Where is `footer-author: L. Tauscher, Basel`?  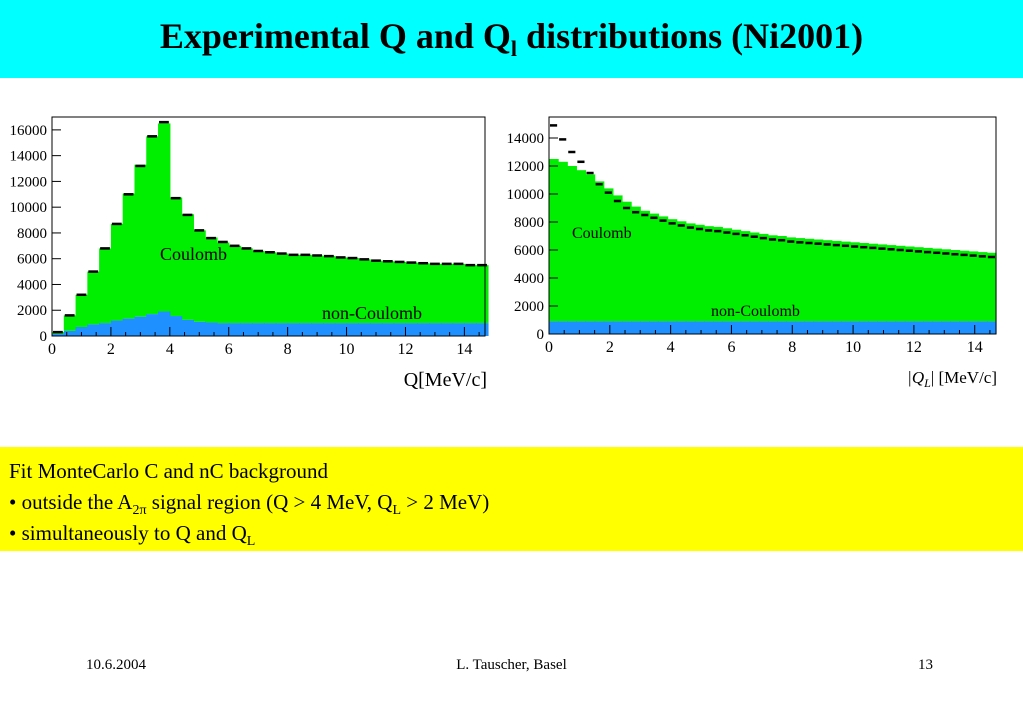
footer-author: L. Tauscher, Basel is located at coordinates (511, 665).